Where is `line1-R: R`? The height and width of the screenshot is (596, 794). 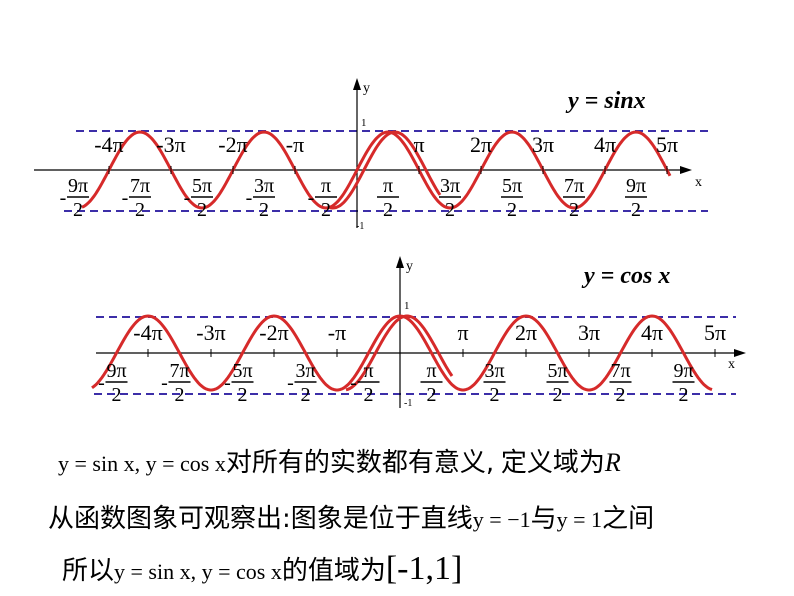
line1-R: R is located at coordinates (613, 462).